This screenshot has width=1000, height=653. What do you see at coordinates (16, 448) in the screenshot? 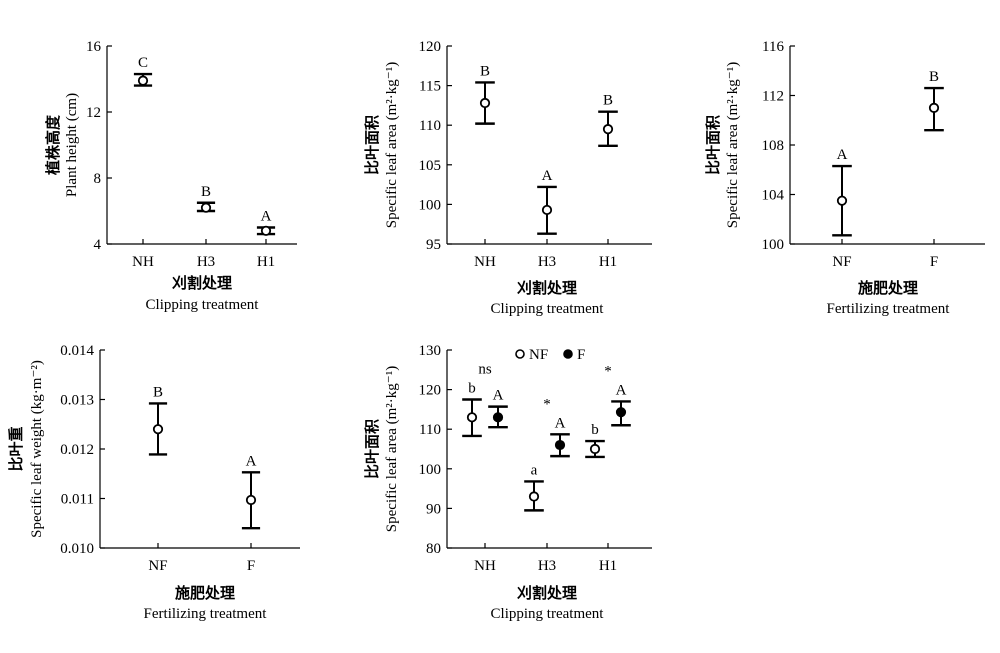
I see `y-axis-title-cn: 比叶重` at bounding box center [16, 448].